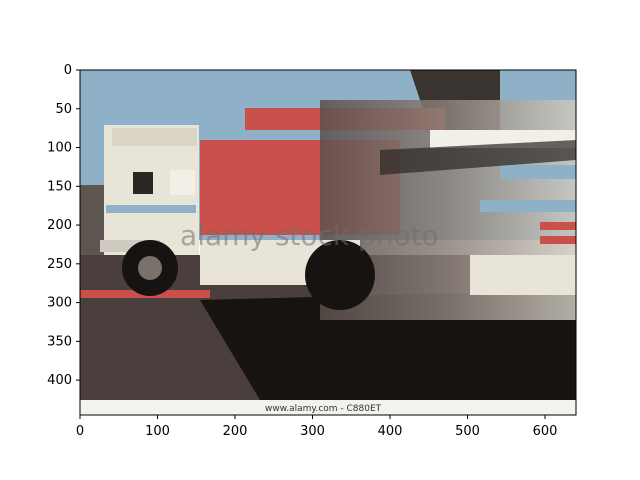 This screenshot has width=640, height=480. What do you see at coordinates (538, 172) in the screenshot?
I see `blur-blue-streak` at bounding box center [538, 172].